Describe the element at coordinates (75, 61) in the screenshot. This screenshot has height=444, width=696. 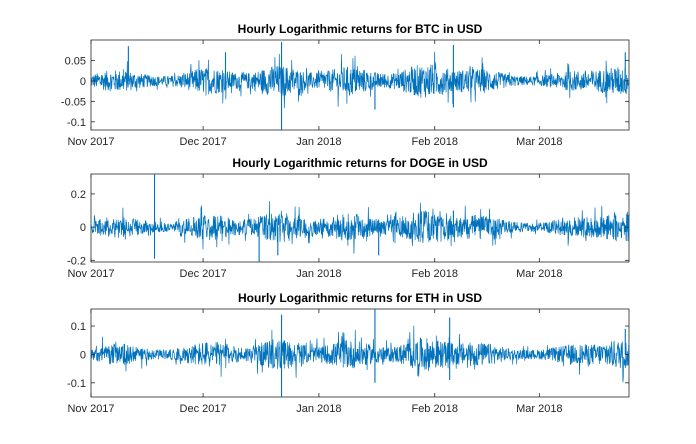
I see `btc-ytick-label-0: 0.05` at that location.